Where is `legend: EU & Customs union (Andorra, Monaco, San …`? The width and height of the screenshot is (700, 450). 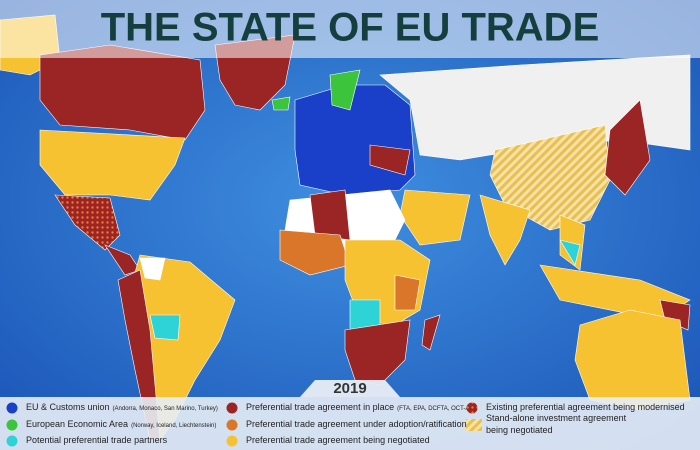
legend: EU & Customs union (Andorra, Monaco, San … is located at coordinates (345, 424).